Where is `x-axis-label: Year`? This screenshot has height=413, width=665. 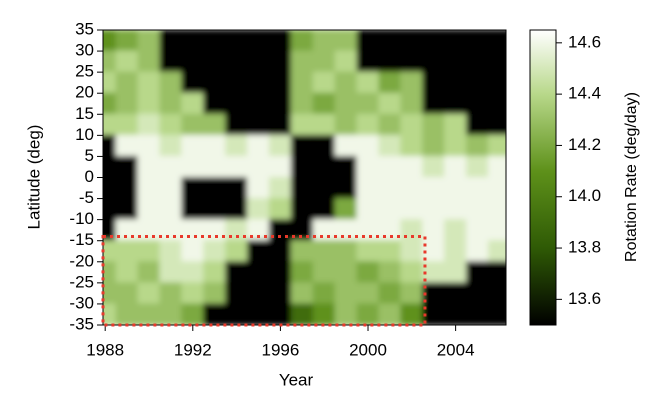 x-axis-label: Year is located at coordinates (296, 379).